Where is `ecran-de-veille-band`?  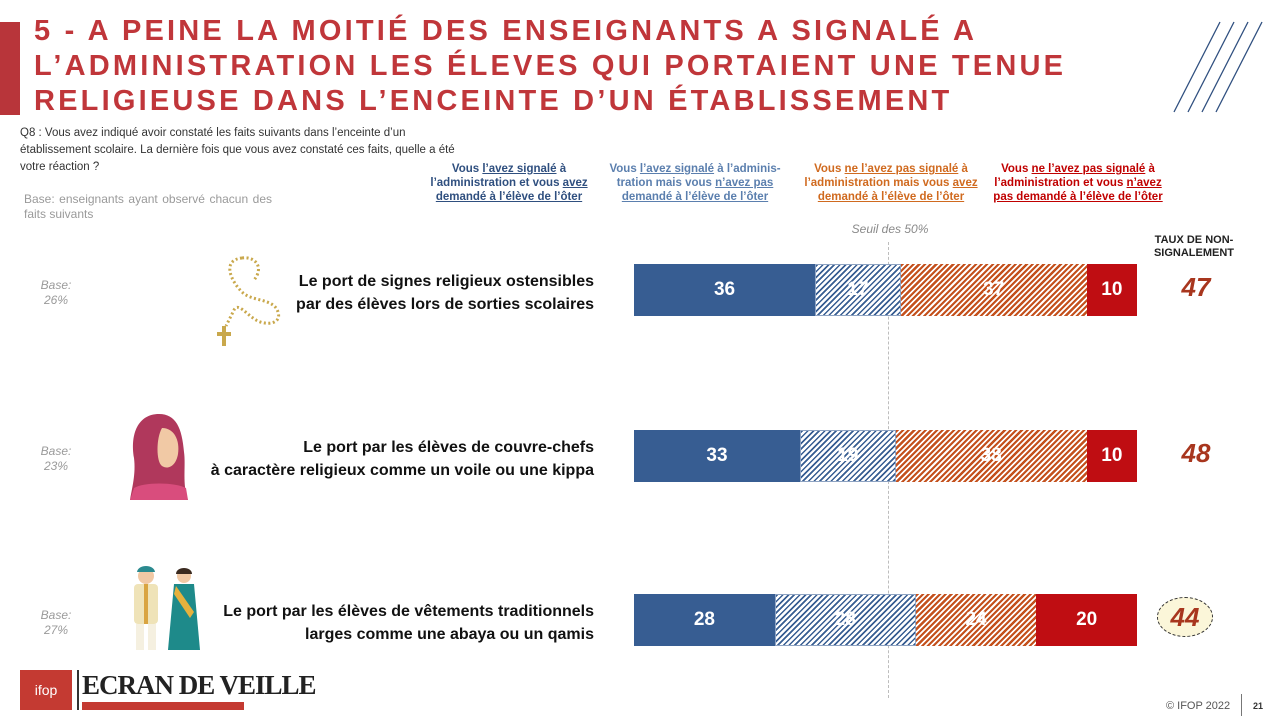
ecran-de-veille-band is located at coordinates (163, 706).